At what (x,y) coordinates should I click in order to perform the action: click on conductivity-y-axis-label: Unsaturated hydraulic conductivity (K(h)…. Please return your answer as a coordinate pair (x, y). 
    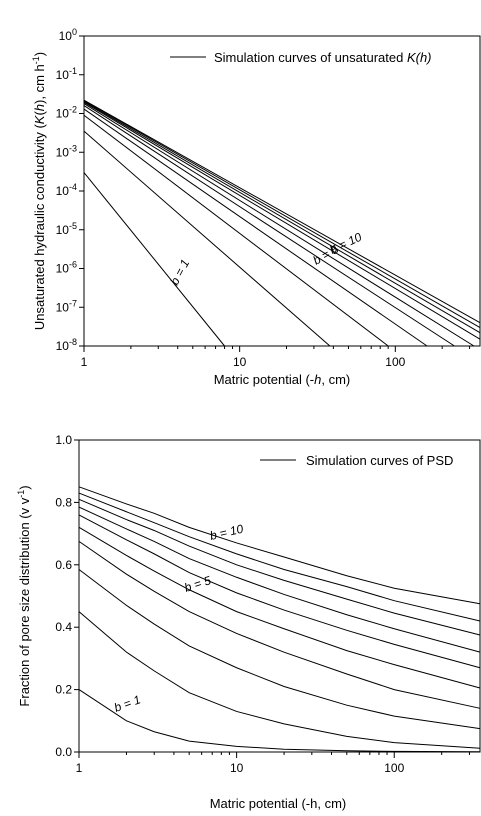
    Looking at the image, I should click on (39, 191).